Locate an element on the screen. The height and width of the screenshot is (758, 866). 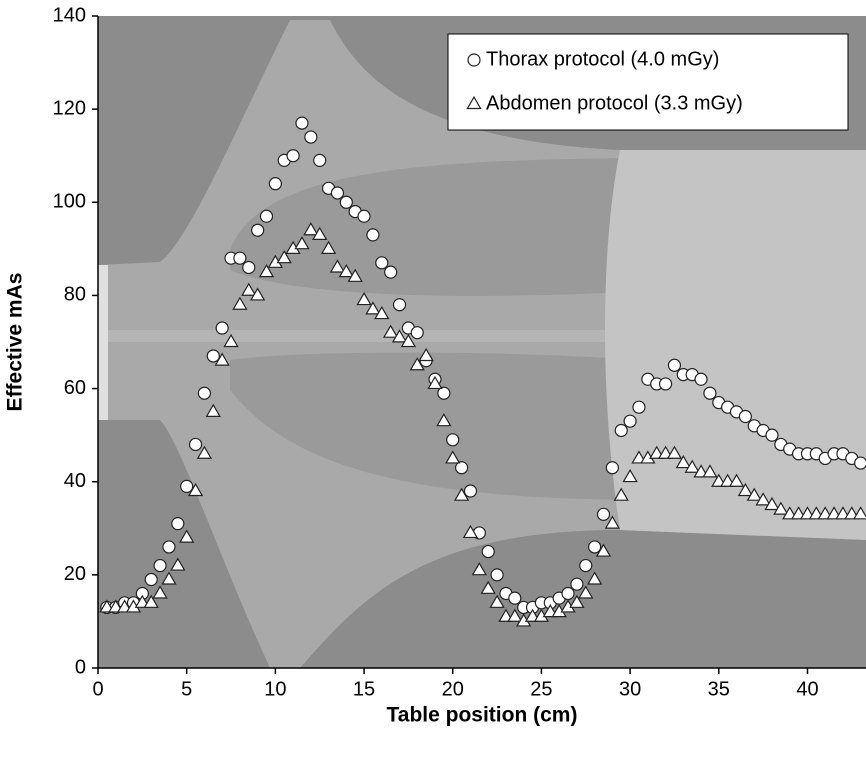
x-tick-label: 35 is located at coordinates (719, 689).